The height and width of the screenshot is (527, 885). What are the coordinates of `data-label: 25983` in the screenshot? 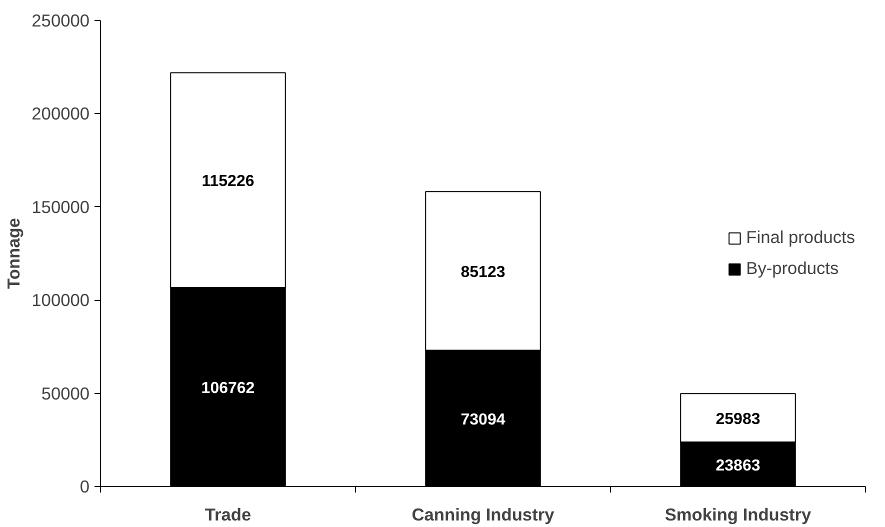 It's located at (738, 419).